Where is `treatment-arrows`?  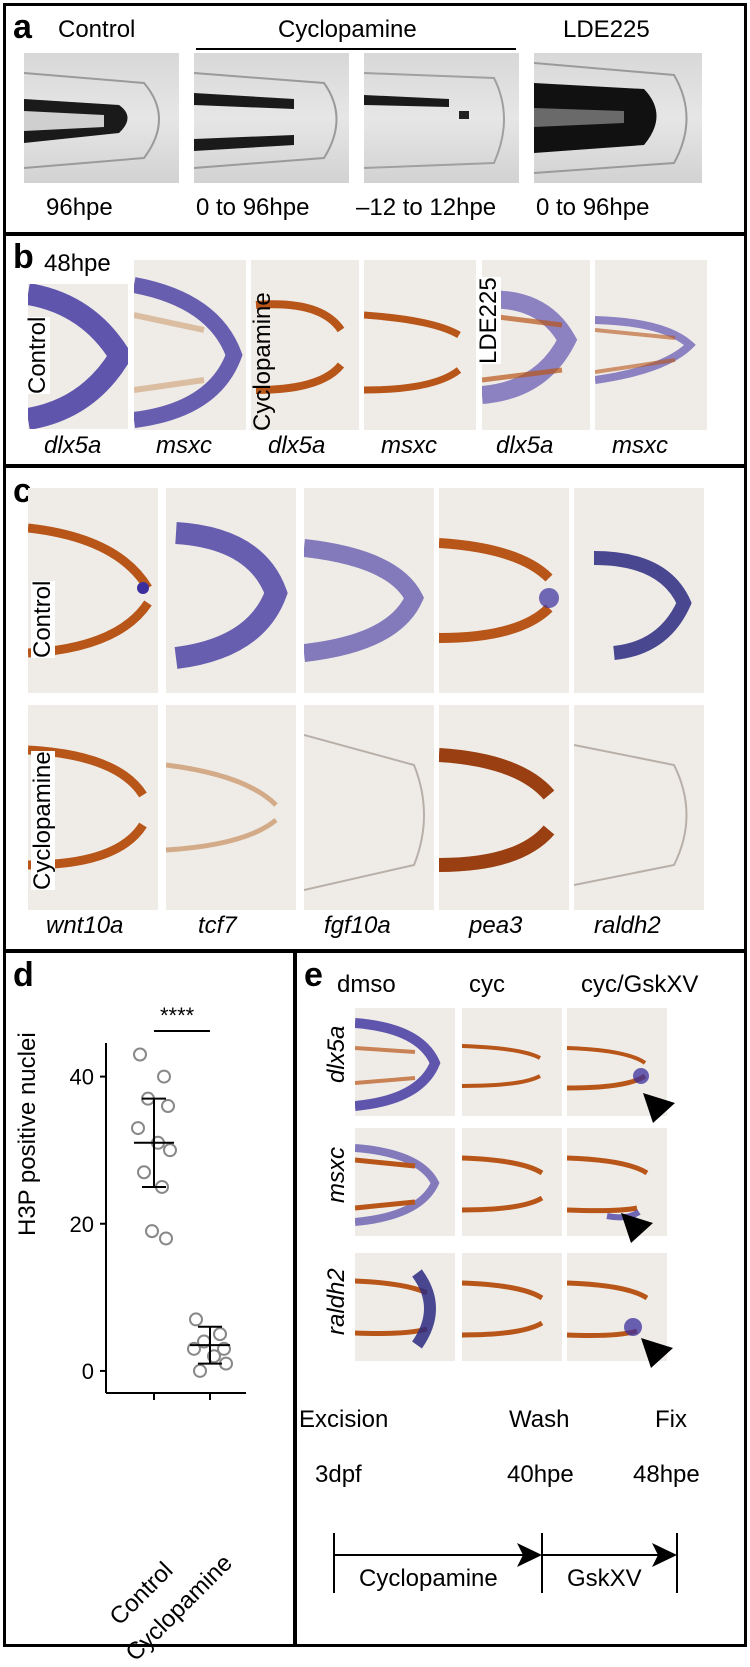 treatment-arrows is located at coordinates (505, 1563).